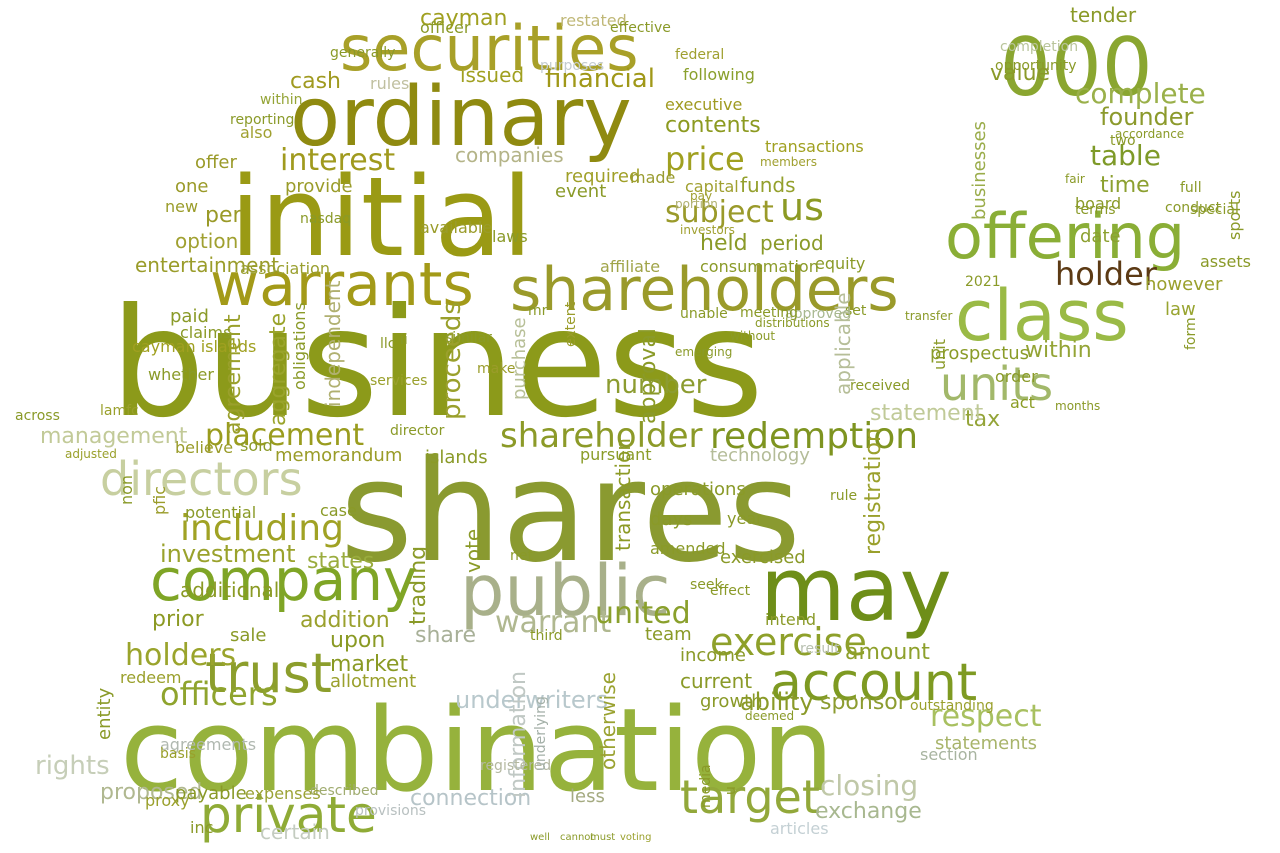 This screenshot has width=1280, height=853. Describe the element at coordinates (315, 81) in the screenshot. I see `cloud-word: cash` at that location.